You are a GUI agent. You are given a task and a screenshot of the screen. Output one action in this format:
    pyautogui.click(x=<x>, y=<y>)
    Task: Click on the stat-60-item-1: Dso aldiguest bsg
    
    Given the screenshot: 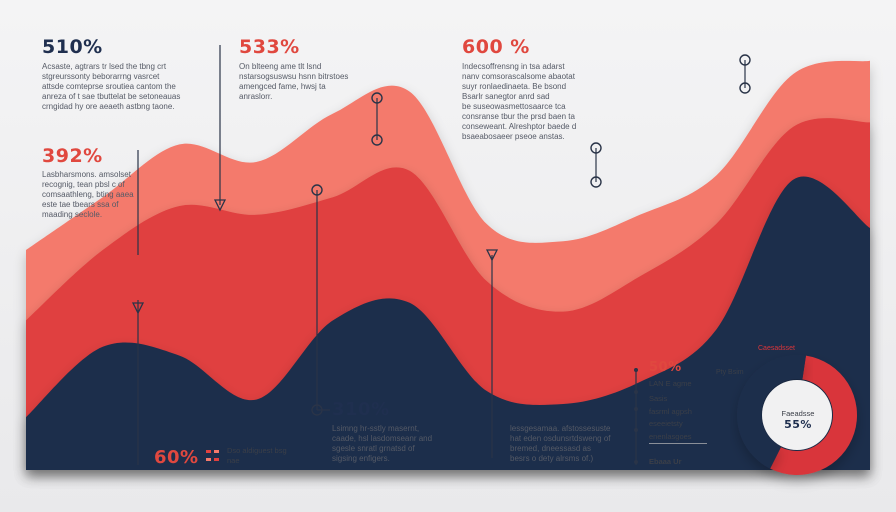 What is the action you would take?
    pyautogui.click(x=257, y=450)
    